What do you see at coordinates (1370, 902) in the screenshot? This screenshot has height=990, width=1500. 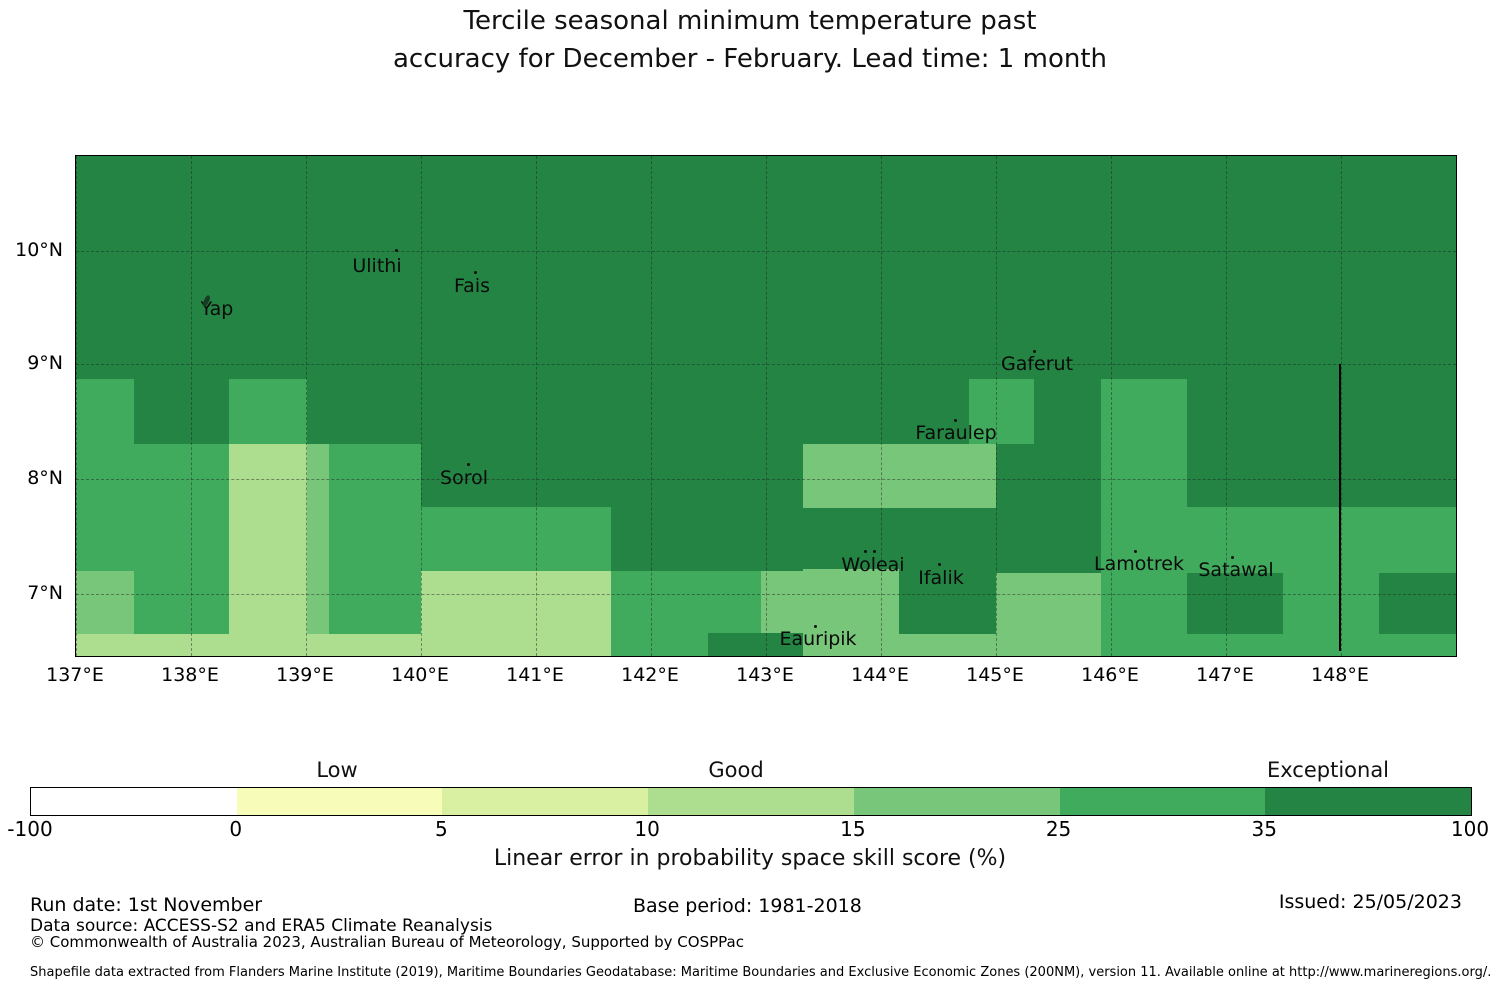 I see `issued-date-text: Issued: 25/05/2023` at bounding box center [1370, 902].